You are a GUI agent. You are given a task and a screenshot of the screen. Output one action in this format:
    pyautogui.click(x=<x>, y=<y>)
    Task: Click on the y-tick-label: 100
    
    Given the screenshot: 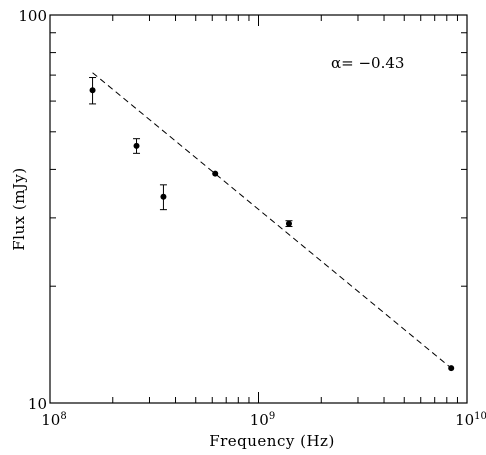 What is the action you would take?
    pyautogui.click(x=32, y=16)
    